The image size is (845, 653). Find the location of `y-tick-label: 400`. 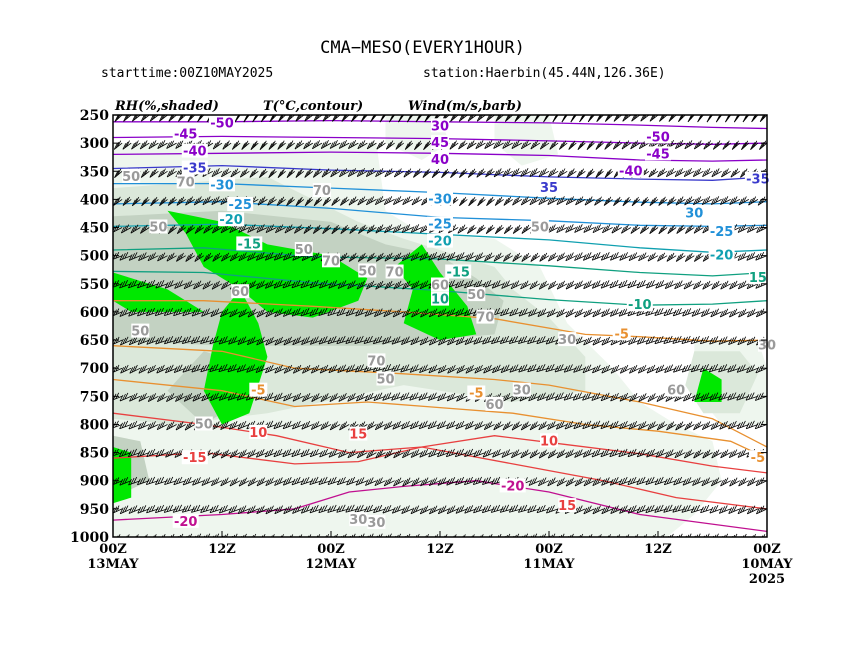

y-tick-label: 400 is located at coordinates (94, 200).